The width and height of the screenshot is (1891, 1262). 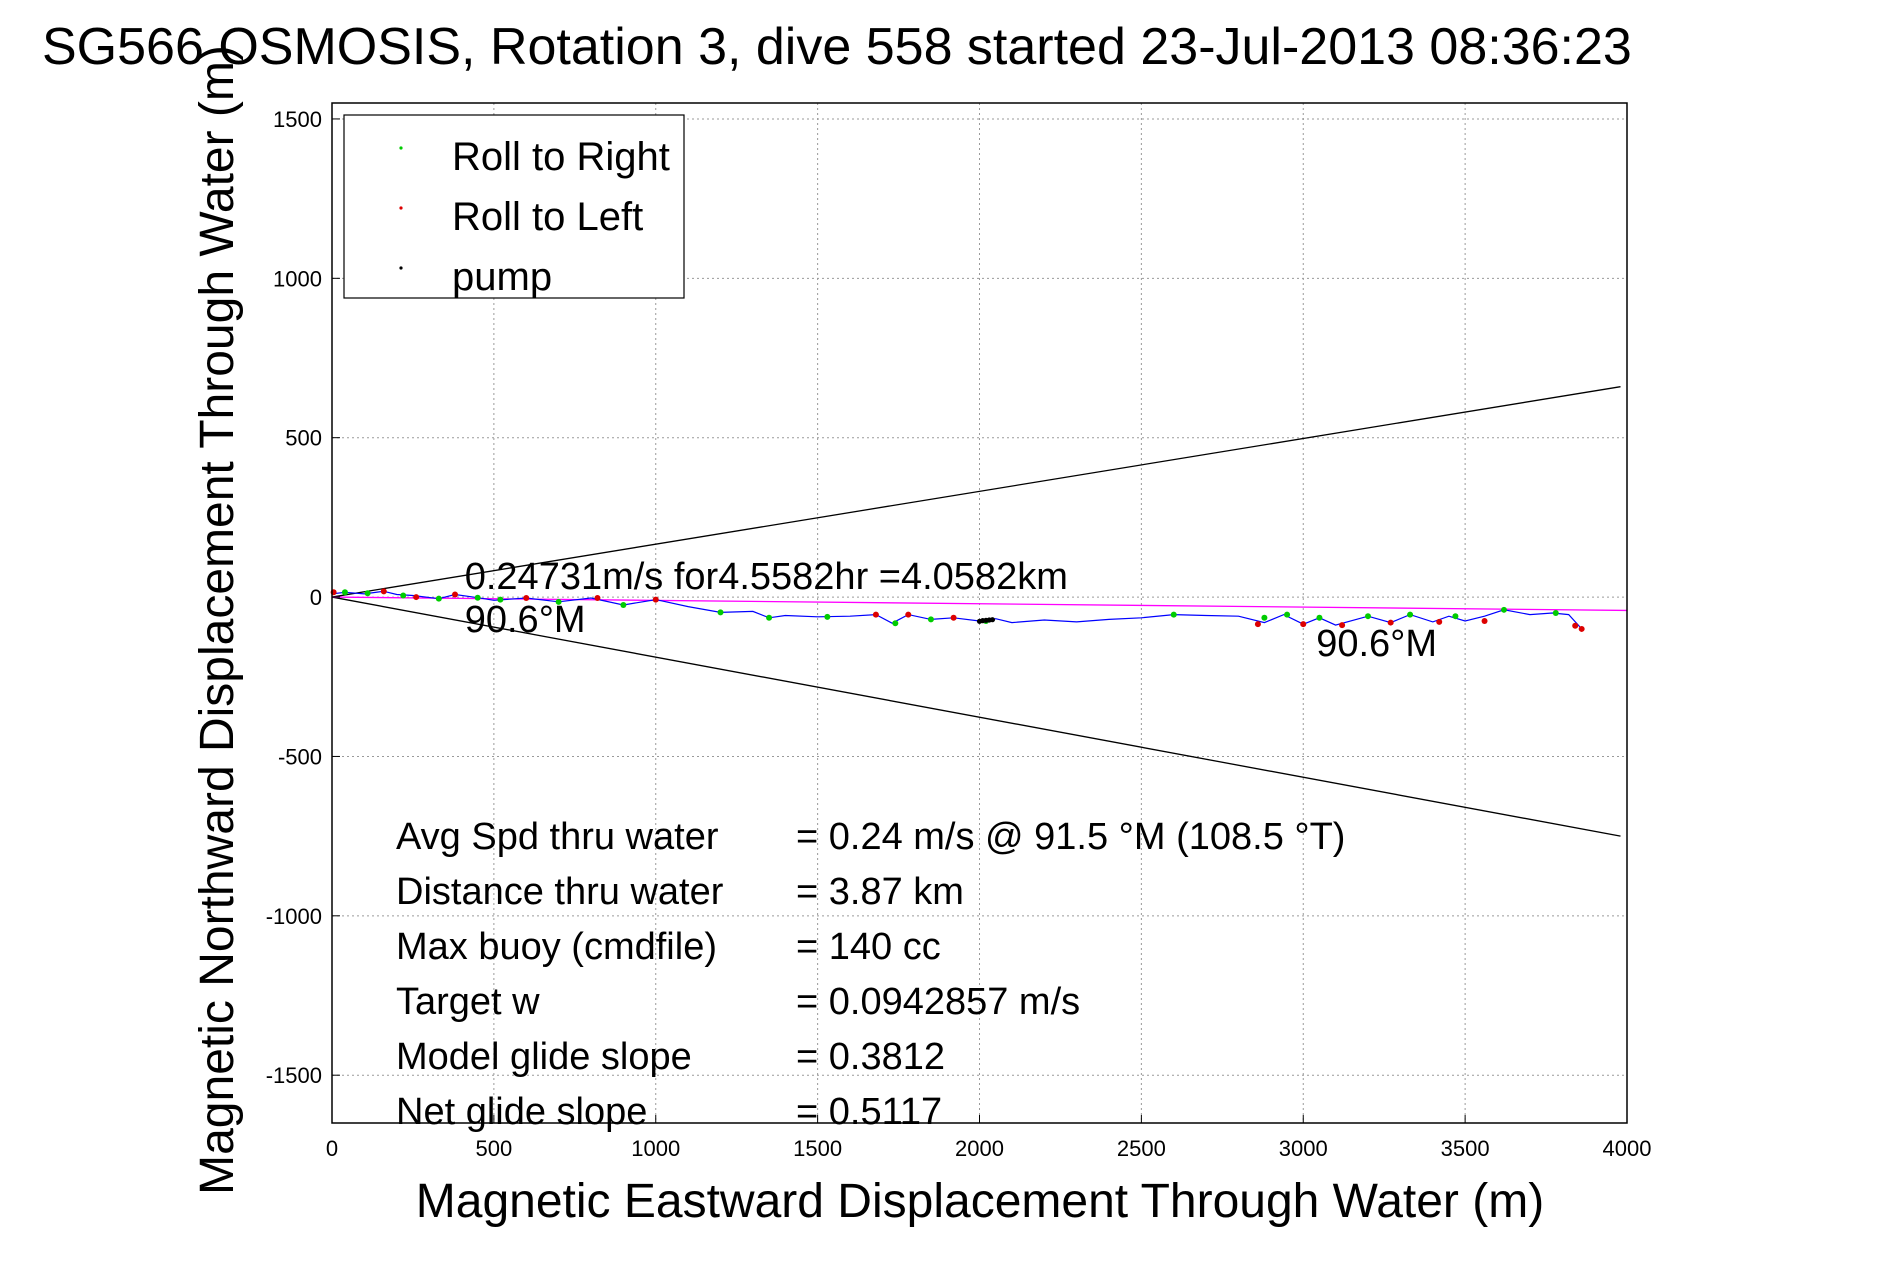 What do you see at coordinates (868, 947) in the screenshot?
I see `stat-value: = 140 cc` at bounding box center [868, 947].